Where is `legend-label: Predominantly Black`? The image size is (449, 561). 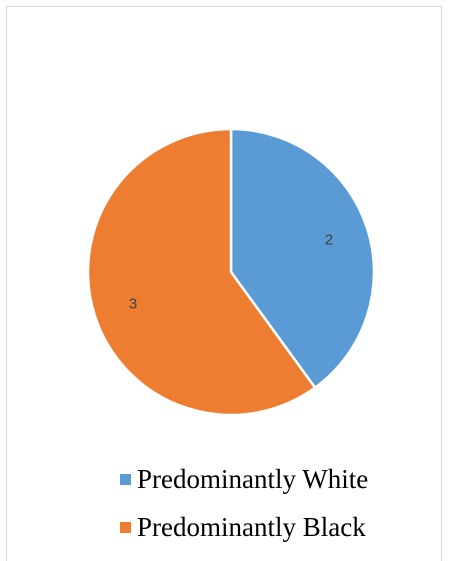 legend-label: Predominantly Black is located at coordinates (251, 526).